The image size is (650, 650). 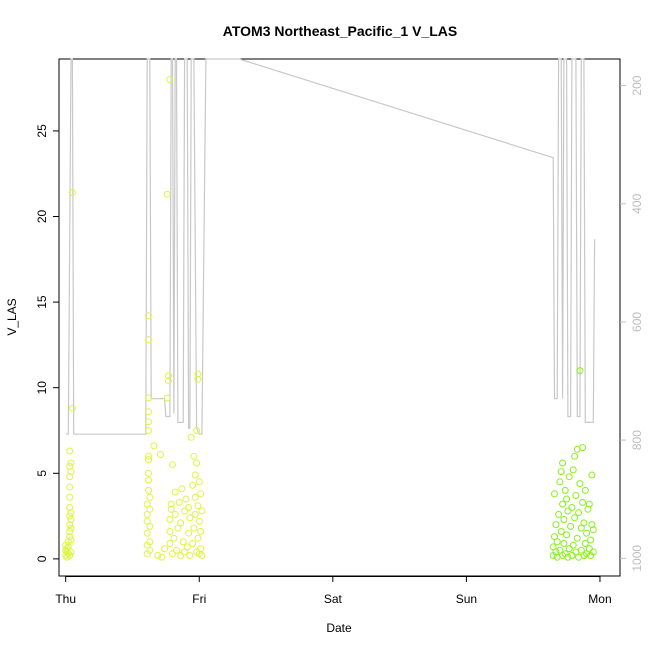 What do you see at coordinates (637, 203) in the screenshot?
I see `right-tick-label: 400` at bounding box center [637, 203].